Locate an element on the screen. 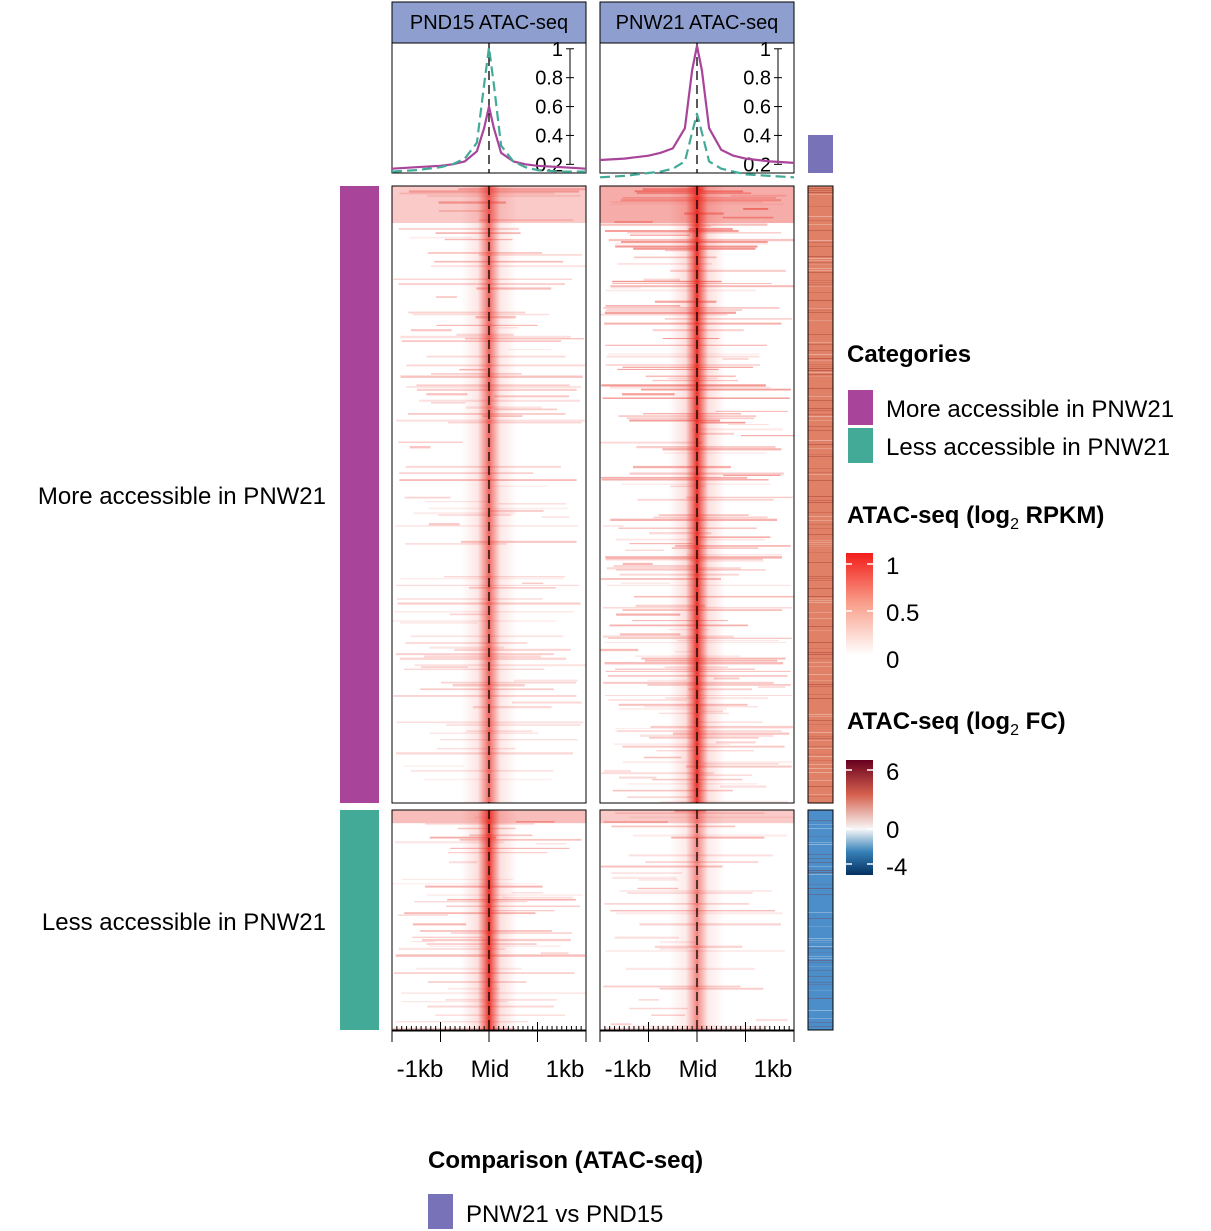 This screenshot has width=1211, height=1231. legend-swatch-more is located at coordinates (860, 407).